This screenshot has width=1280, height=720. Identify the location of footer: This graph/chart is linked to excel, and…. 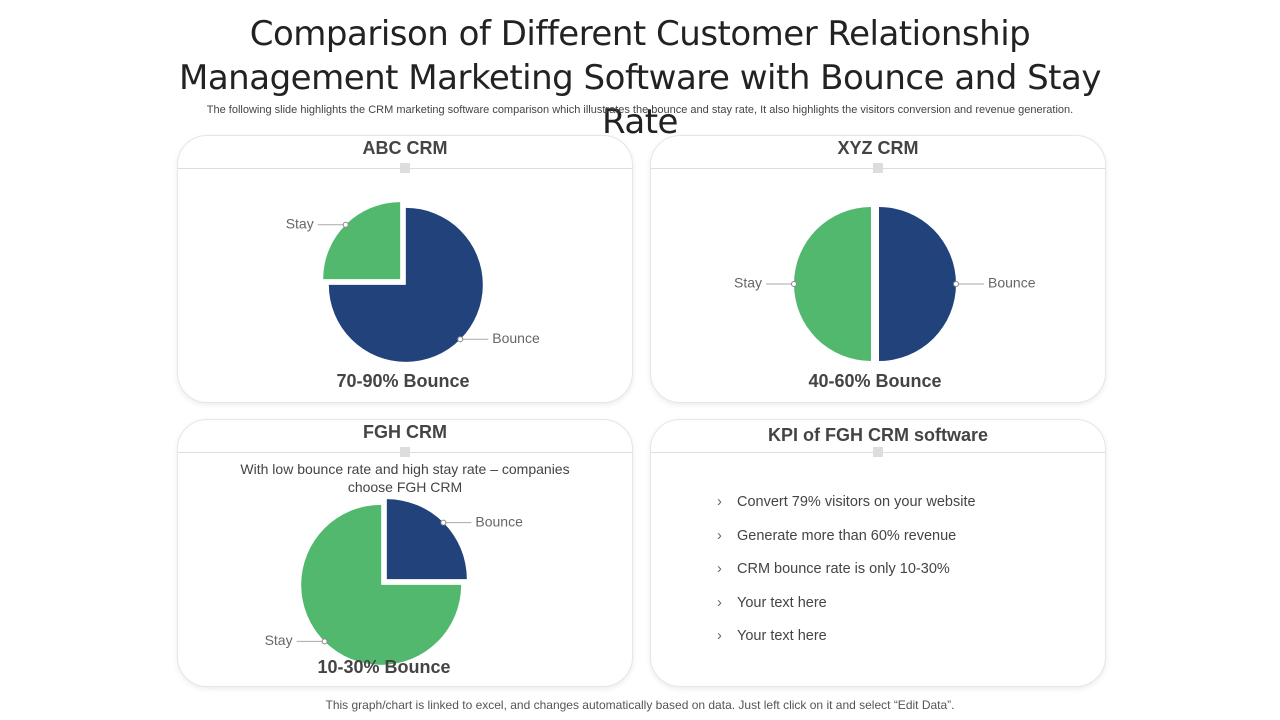
(640, 705).